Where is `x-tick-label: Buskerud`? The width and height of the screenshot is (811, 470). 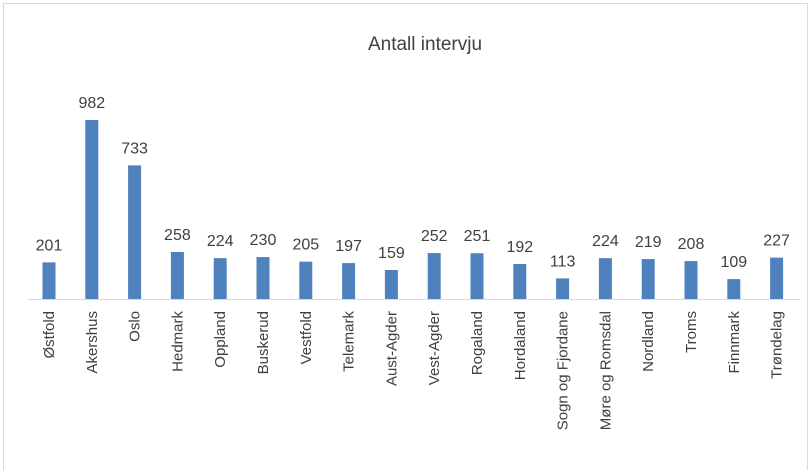 x-tick-label: Buskerud is located at coordinates (263, 342).